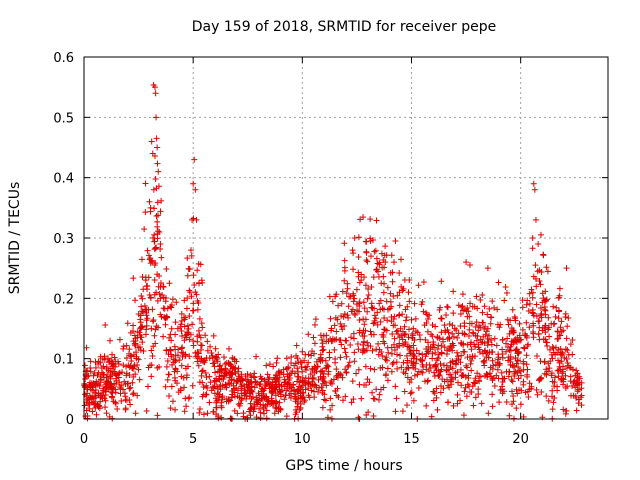  Describe the element at coordinates (63, 118) in the screenshot. I see `y-tick-label: 0.5` at that location.